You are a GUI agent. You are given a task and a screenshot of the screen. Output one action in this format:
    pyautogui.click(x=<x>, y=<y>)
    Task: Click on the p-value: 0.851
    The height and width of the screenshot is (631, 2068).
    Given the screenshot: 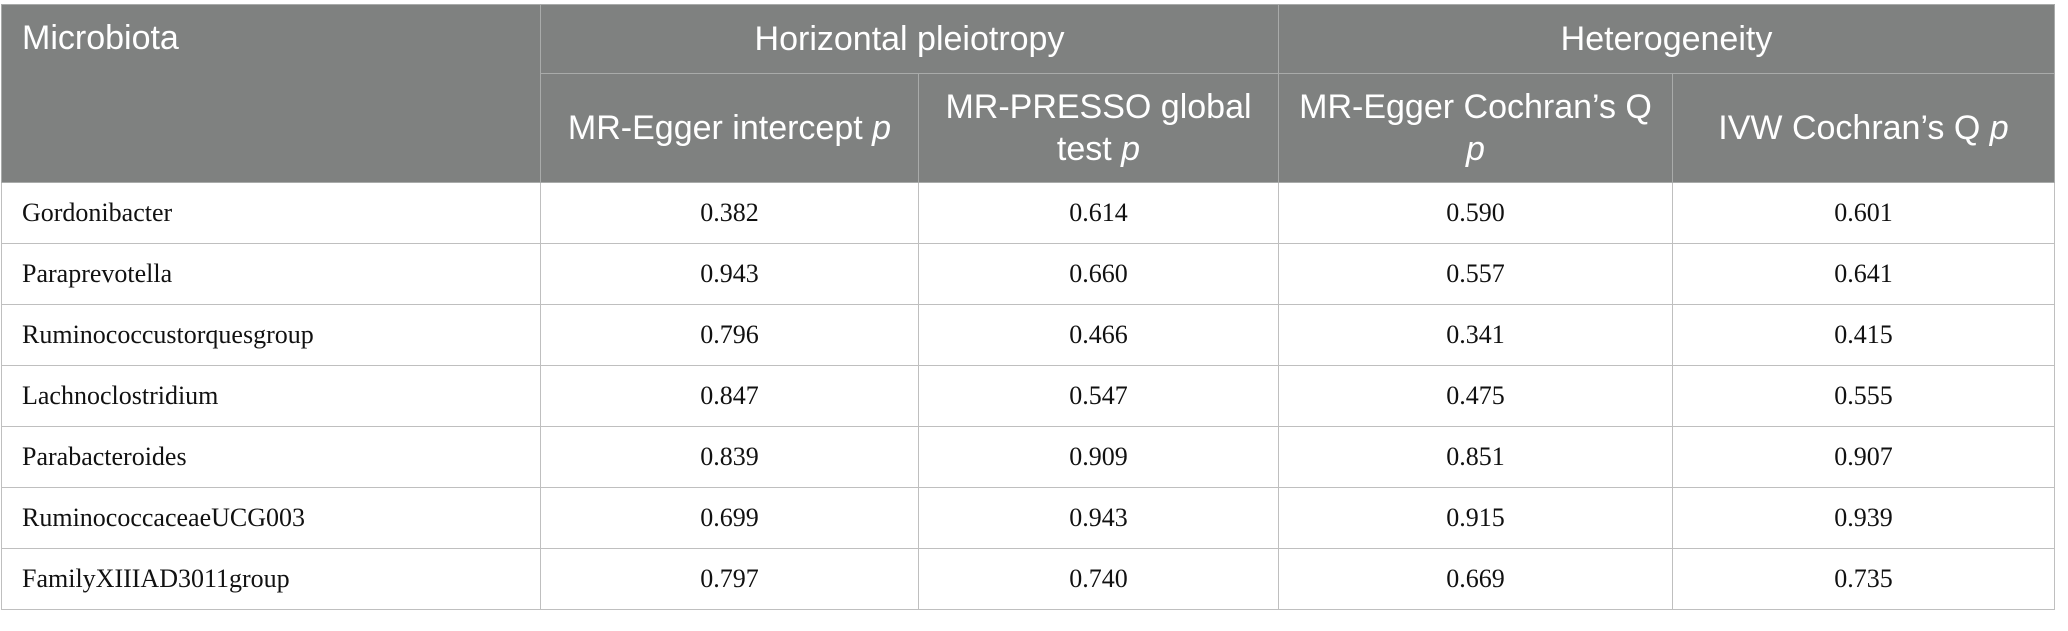 What is the action you would take?
    pyautogui.click(x=1475, y=457)
    